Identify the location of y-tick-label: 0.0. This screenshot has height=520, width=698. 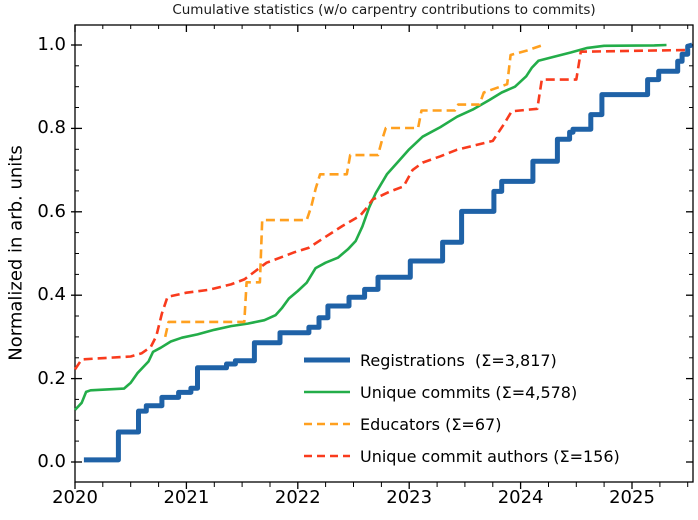
(51, 461).